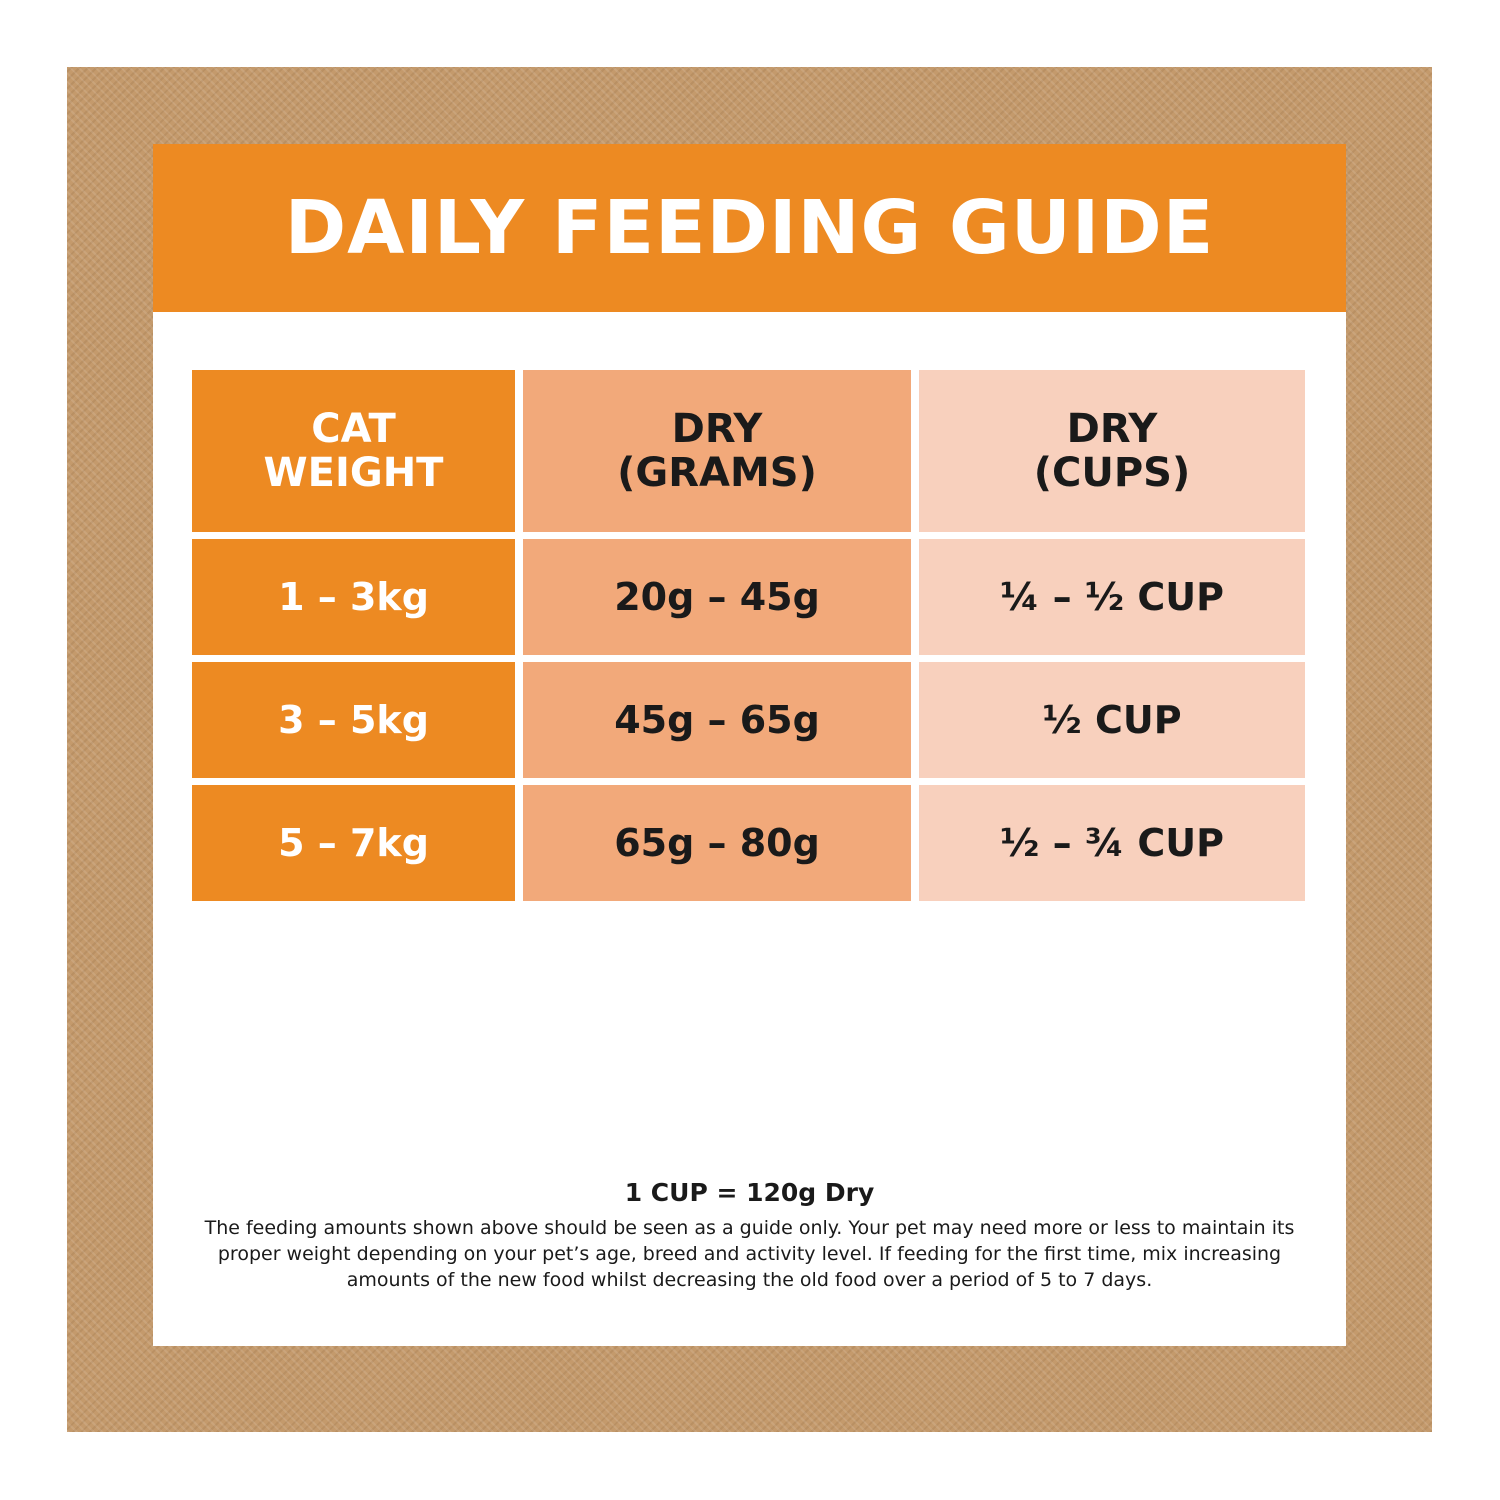 This screenshot has width=1500, height=1500. What do you see at coordinates (1112, 597) in the screenshot?
I see `row-1-cups: ¼ – ½ CUP` at bounding box center [1112, 597].